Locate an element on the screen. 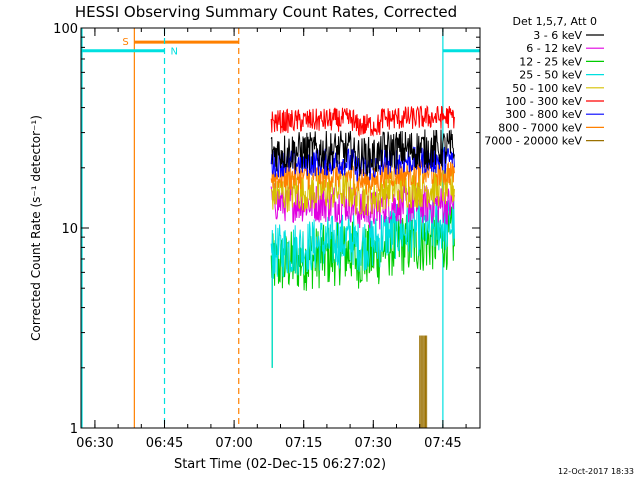 This screenshot has height=480, width=640. legend-label-5: 100 - 300 keV is located at coordinates (543, 101).